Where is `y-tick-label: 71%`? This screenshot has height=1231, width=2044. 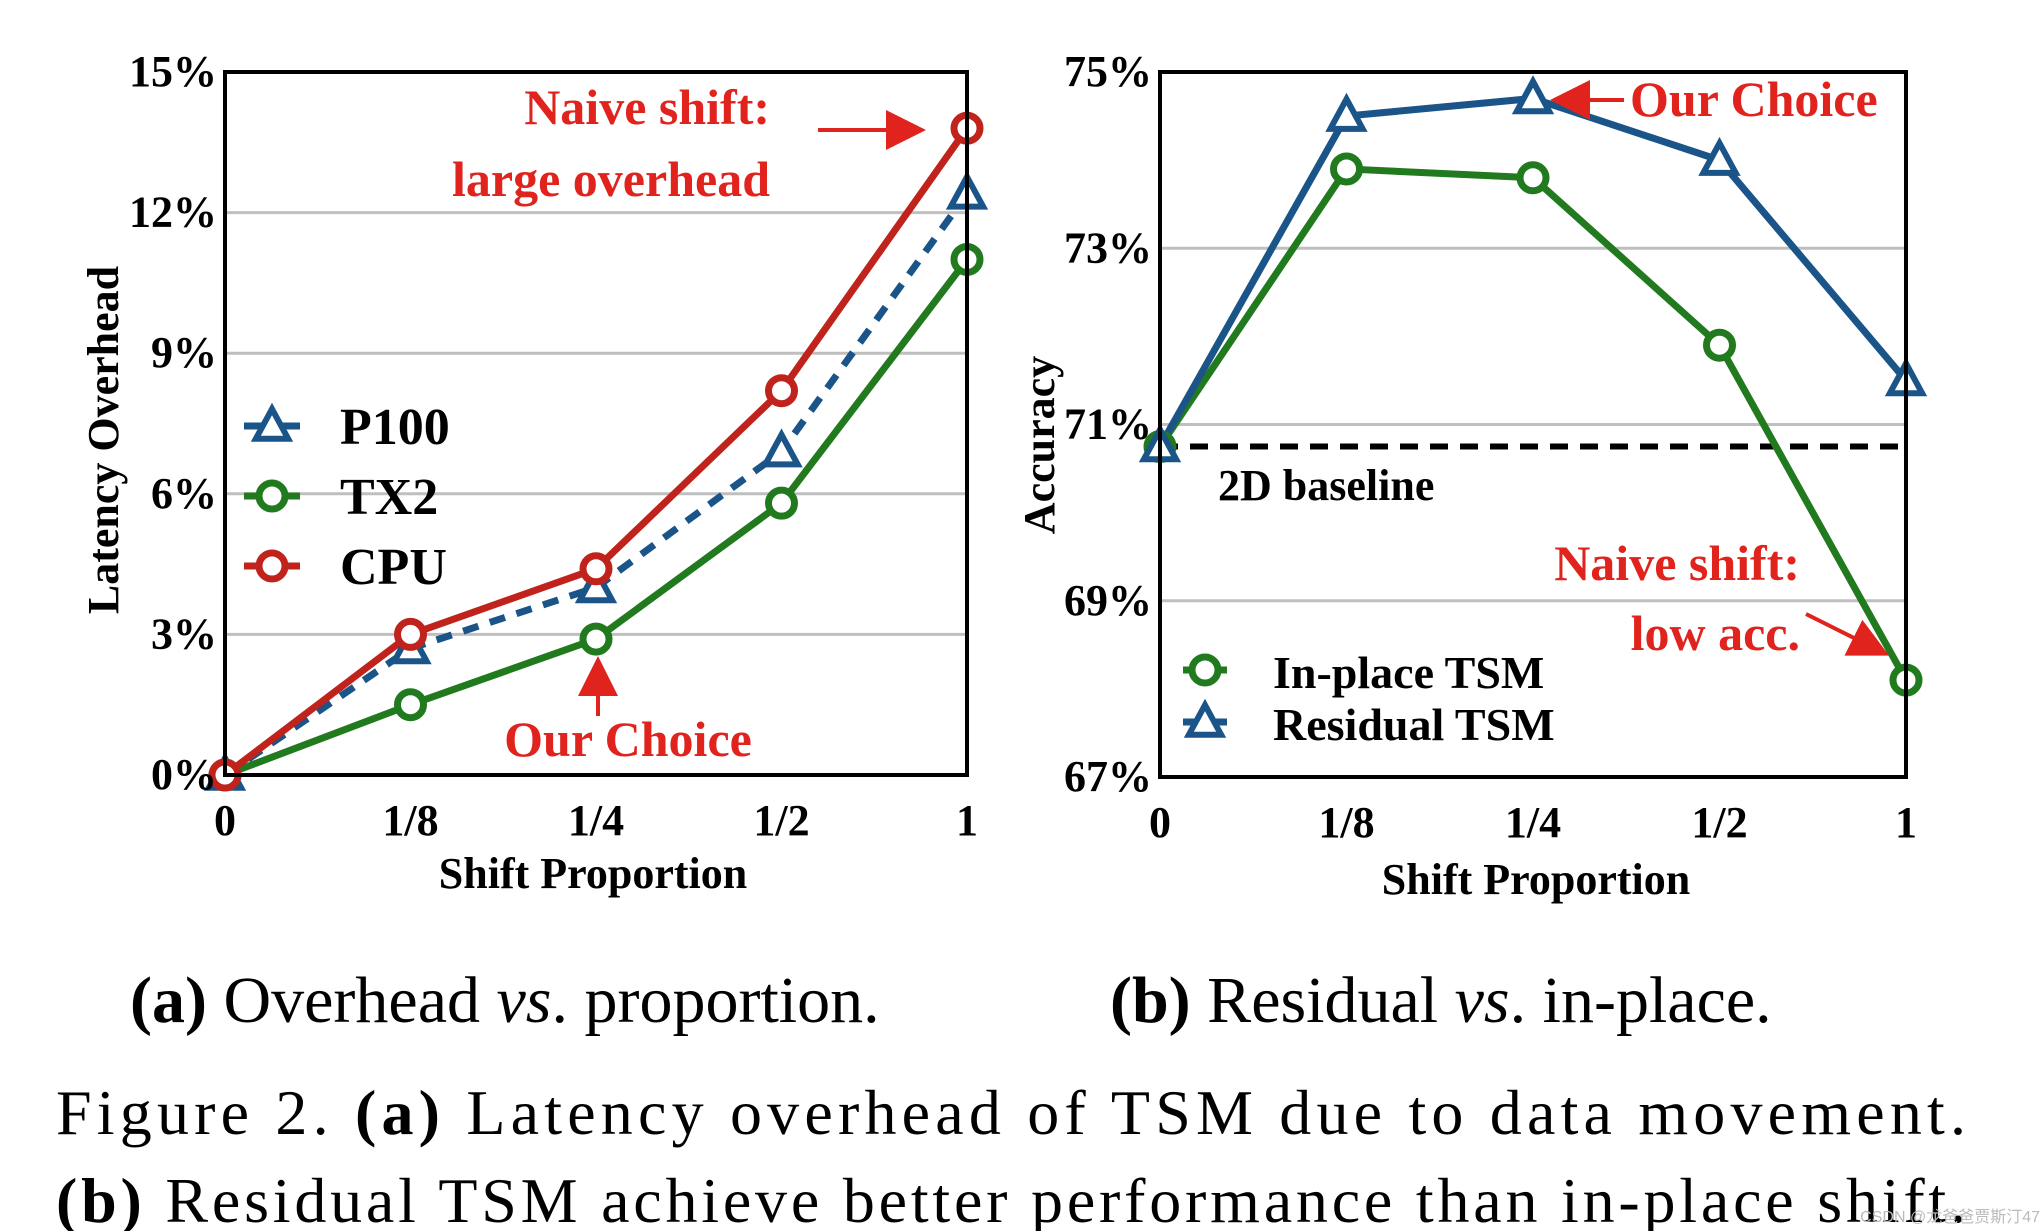 y-tick-label: 71% is located at coordinates (1108, 424).